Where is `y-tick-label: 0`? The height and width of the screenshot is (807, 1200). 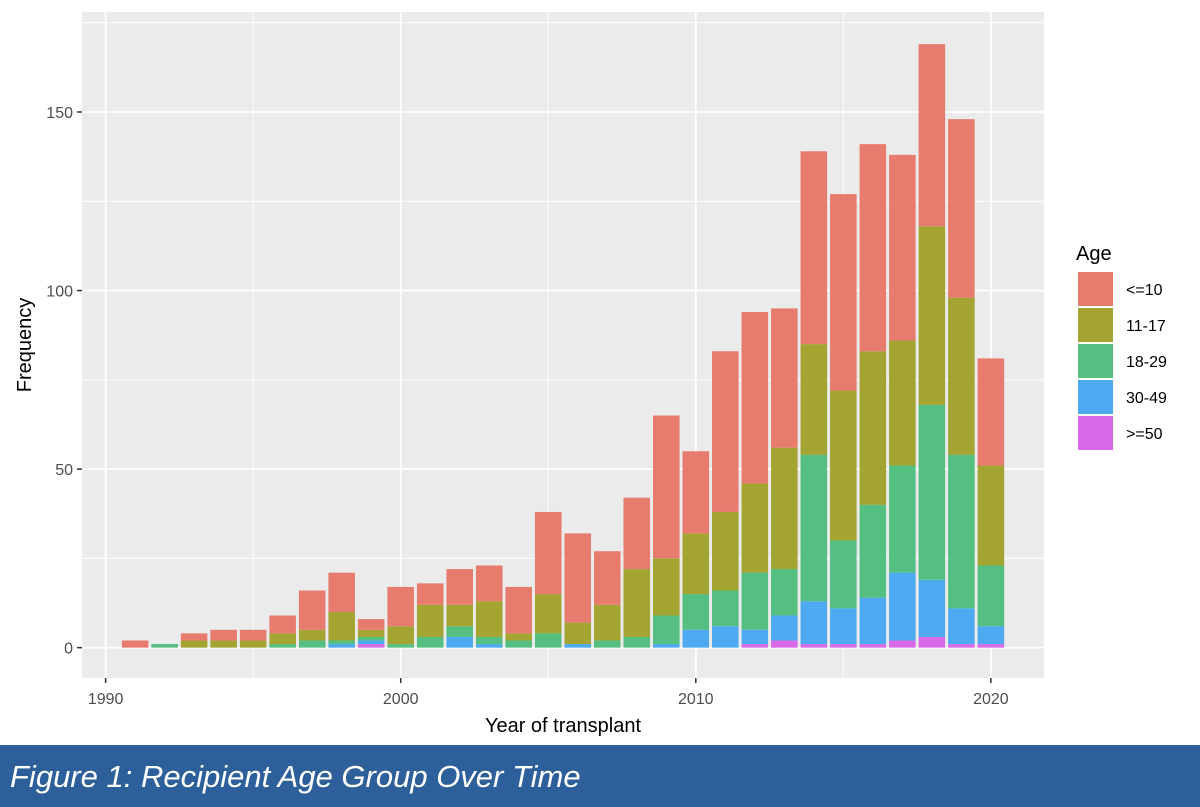
y-tick-label: 0 is located at coordinates (68, 649).